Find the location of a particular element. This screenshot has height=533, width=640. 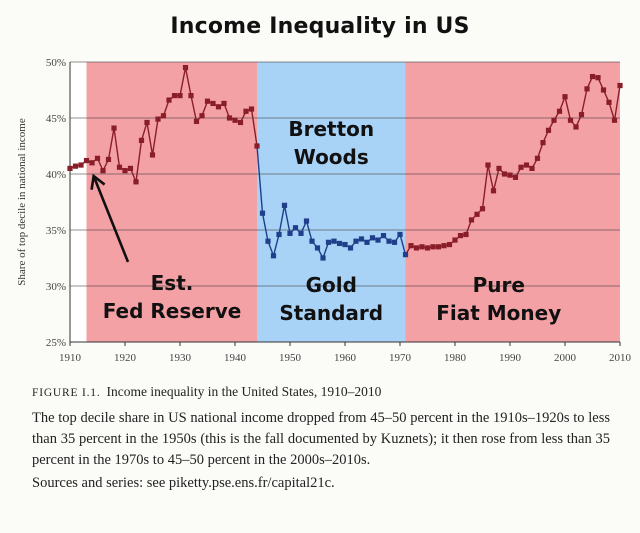

chart-title: Income Inequality in US is located at coordinates (320, 26).